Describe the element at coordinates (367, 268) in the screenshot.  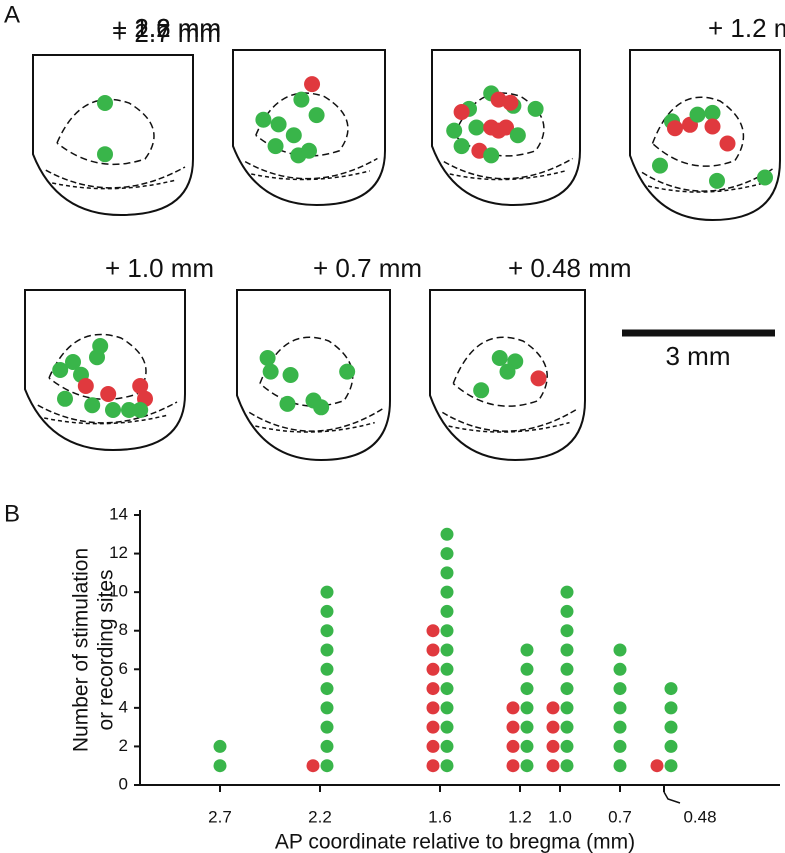
I see `section-label: + 0.7 mm` at that location.